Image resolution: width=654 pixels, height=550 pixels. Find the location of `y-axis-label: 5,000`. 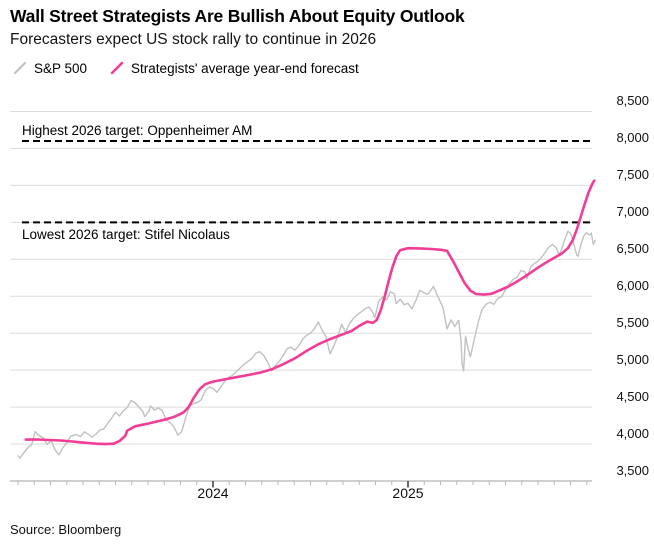

y-axis-label: 5,000 is located at coordinates (632, 359).